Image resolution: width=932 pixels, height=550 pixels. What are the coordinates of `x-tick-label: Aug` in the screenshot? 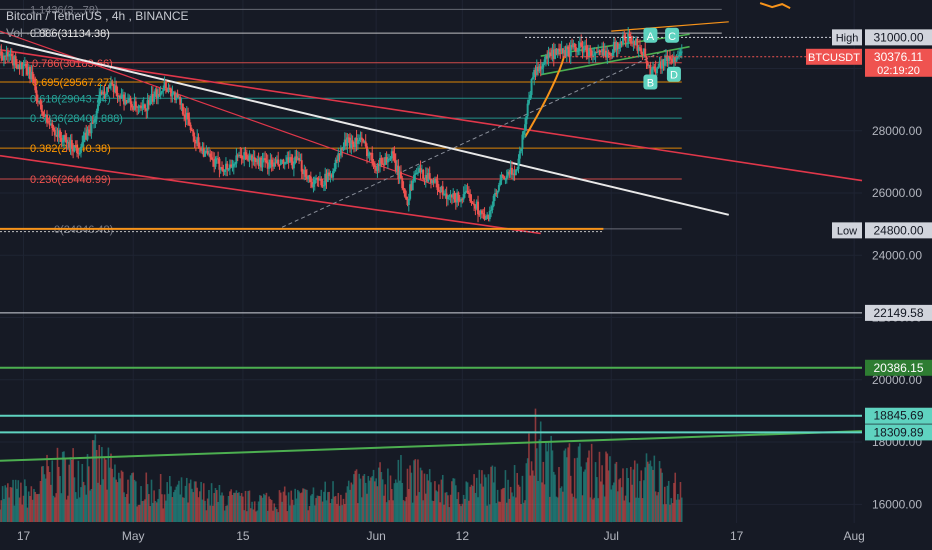 It's located at (853, 536).